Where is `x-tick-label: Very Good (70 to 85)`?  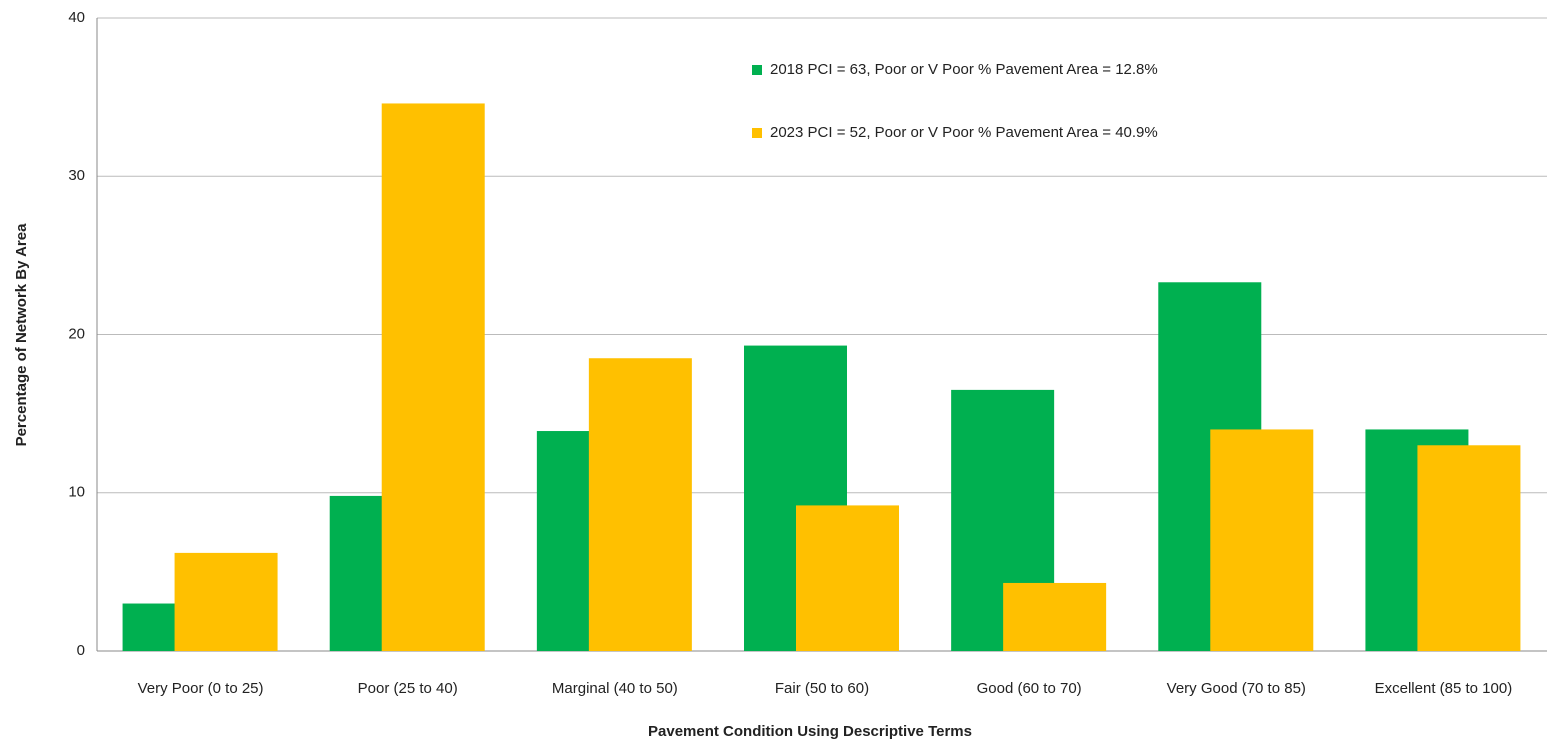
x-tick-label: Very Good (70 to 85) is located at coordinates (1236, 688).